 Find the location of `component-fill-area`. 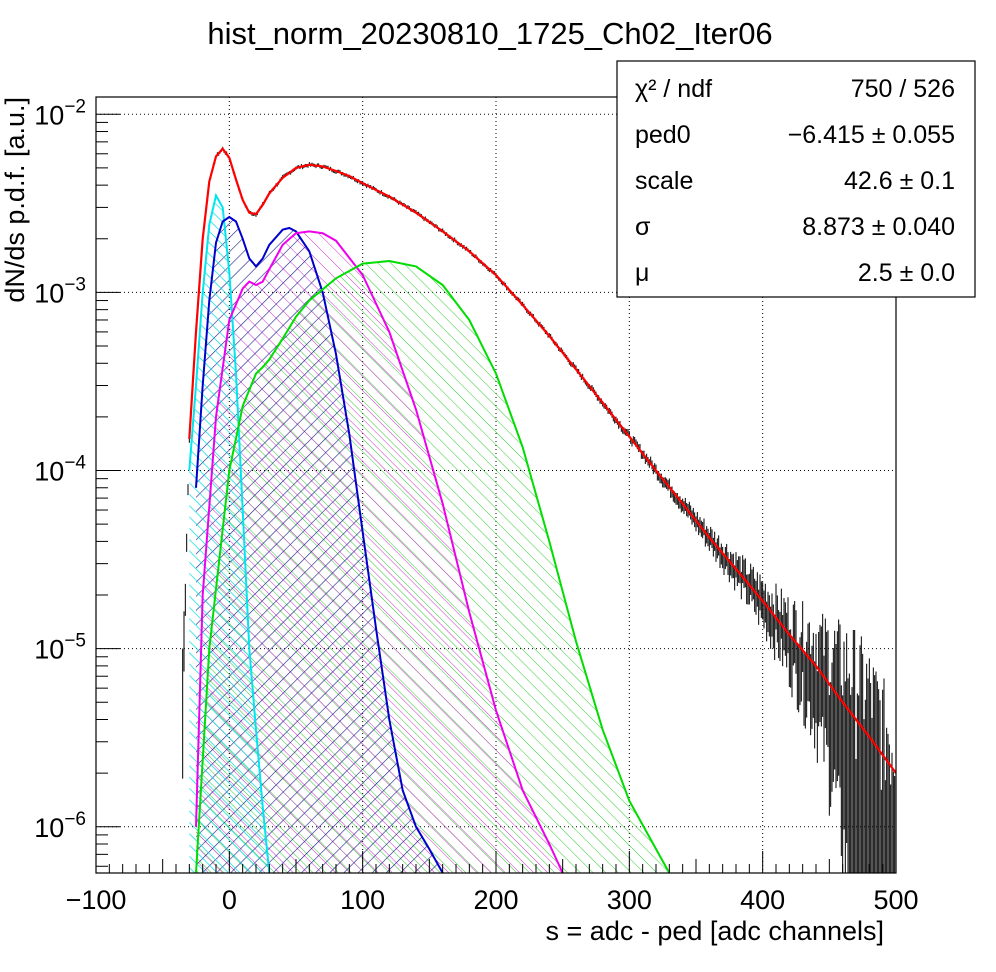

component-fill-area is located at coordinates (229, 534).